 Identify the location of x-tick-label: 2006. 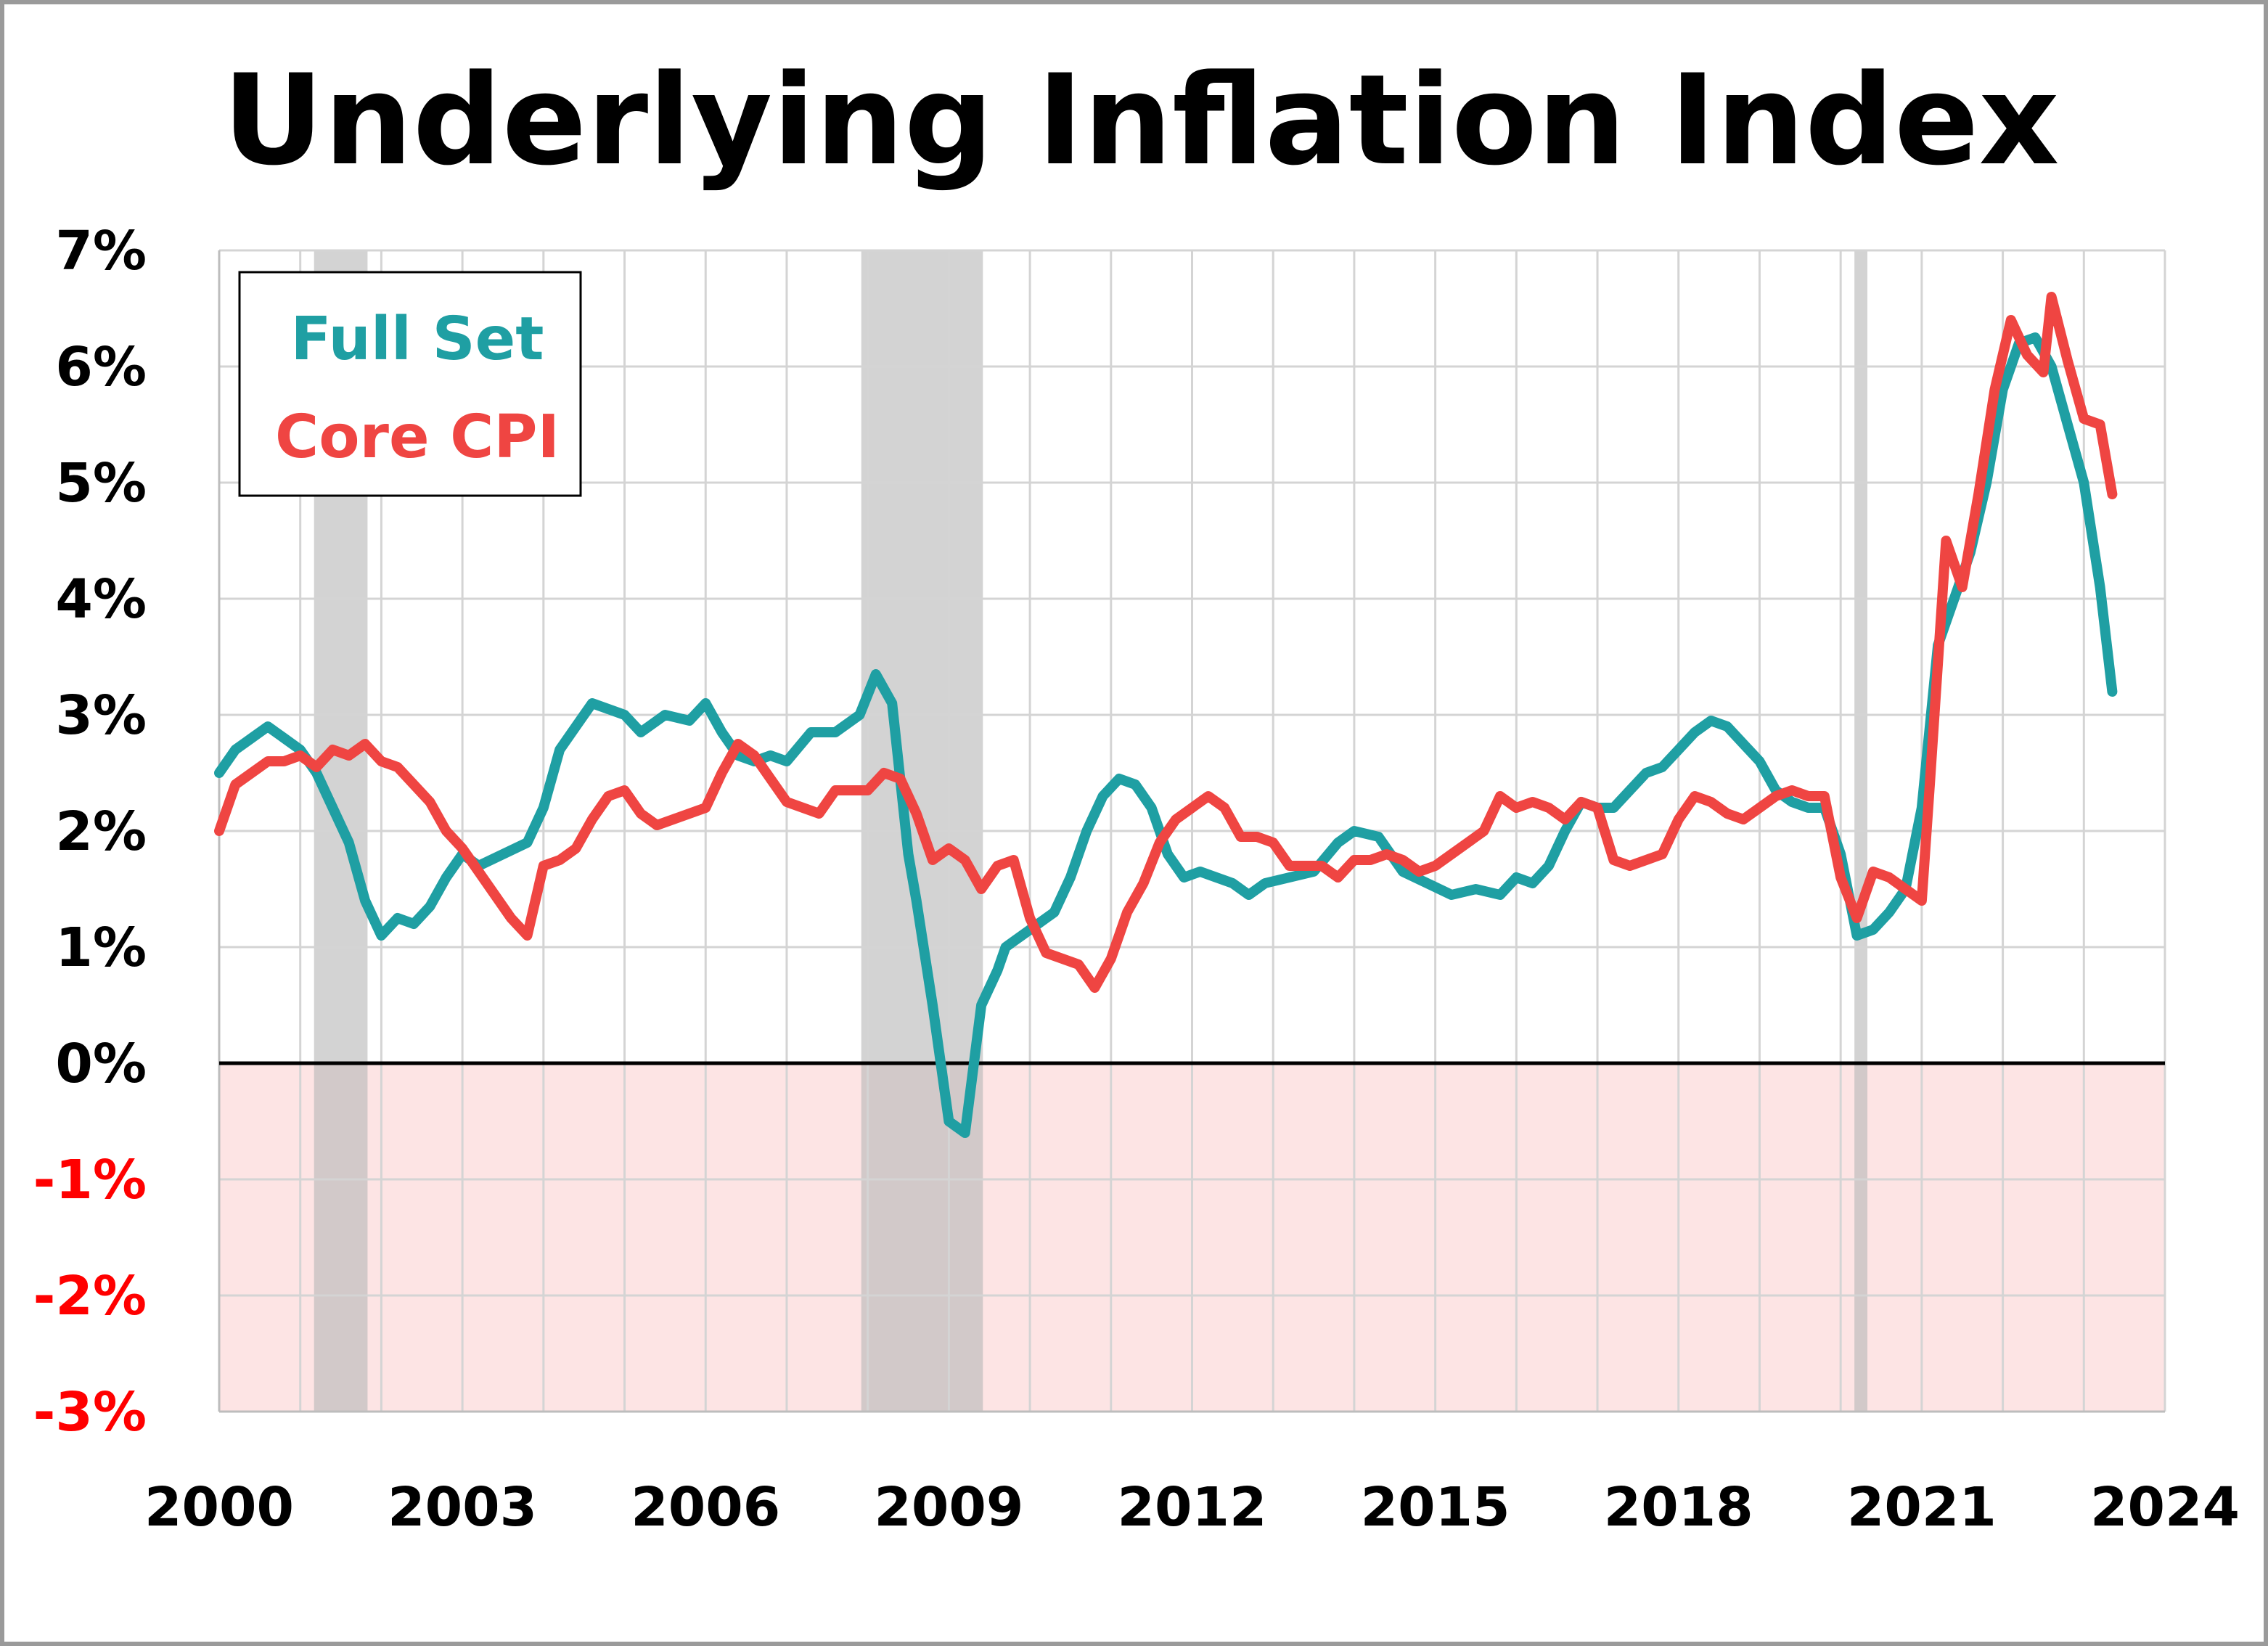
(705, 1507).